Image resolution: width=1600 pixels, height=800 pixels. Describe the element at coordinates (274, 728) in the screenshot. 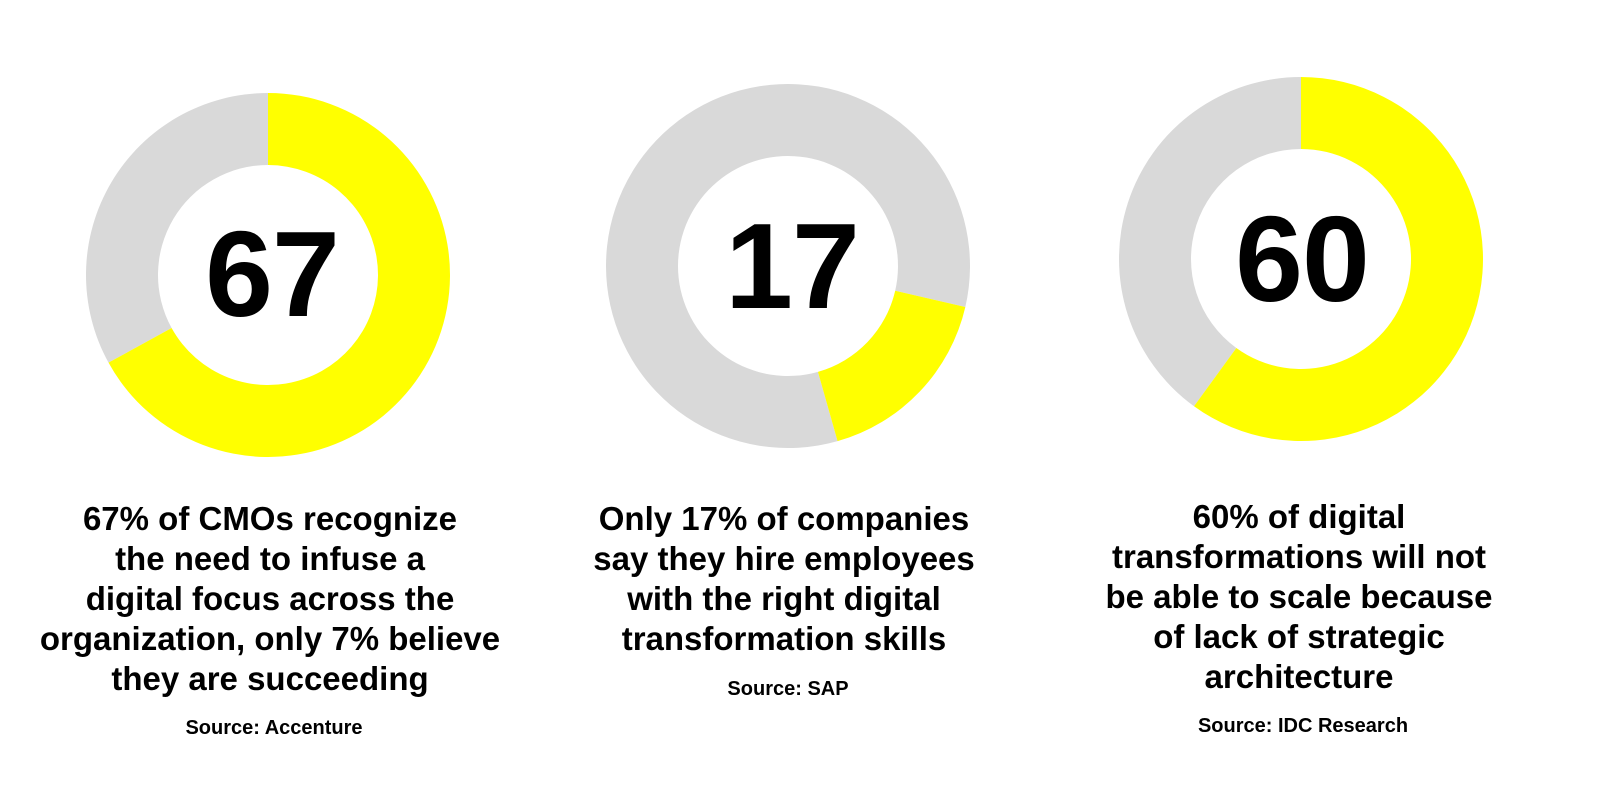

I see `source-label: Source: Accenture` at that location.